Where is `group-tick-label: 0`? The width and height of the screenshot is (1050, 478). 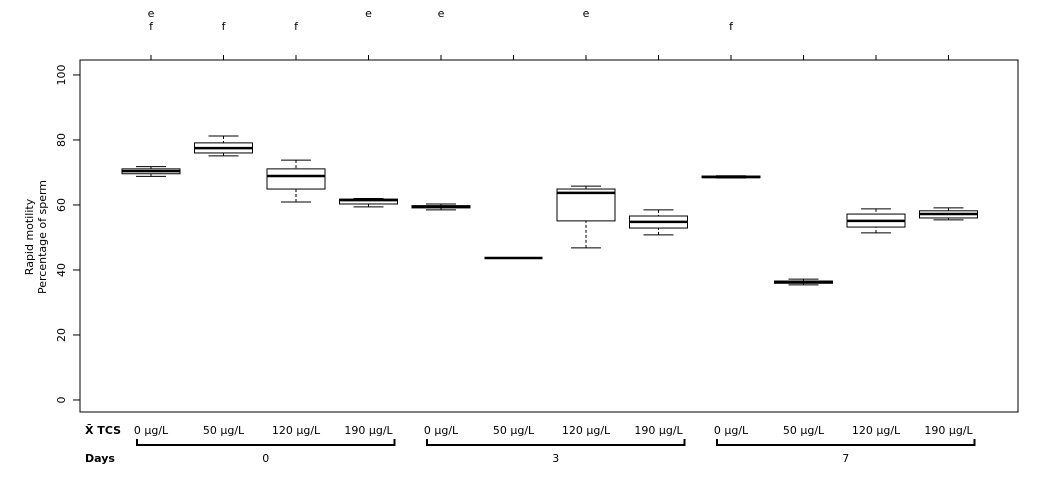
group-tick-label: 0 is located at coordinates (265, 458).